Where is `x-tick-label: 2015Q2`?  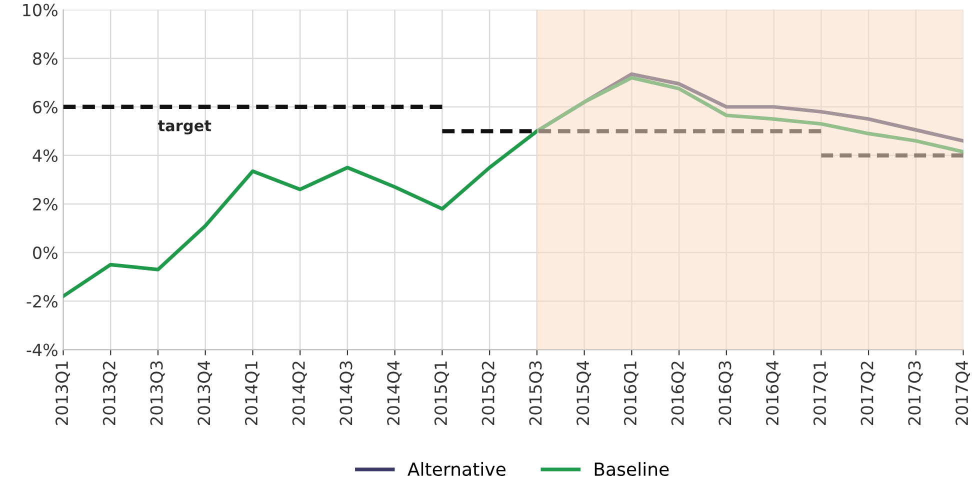
x-tick-label: 2015Q2 is located at coordinates (489, 393).